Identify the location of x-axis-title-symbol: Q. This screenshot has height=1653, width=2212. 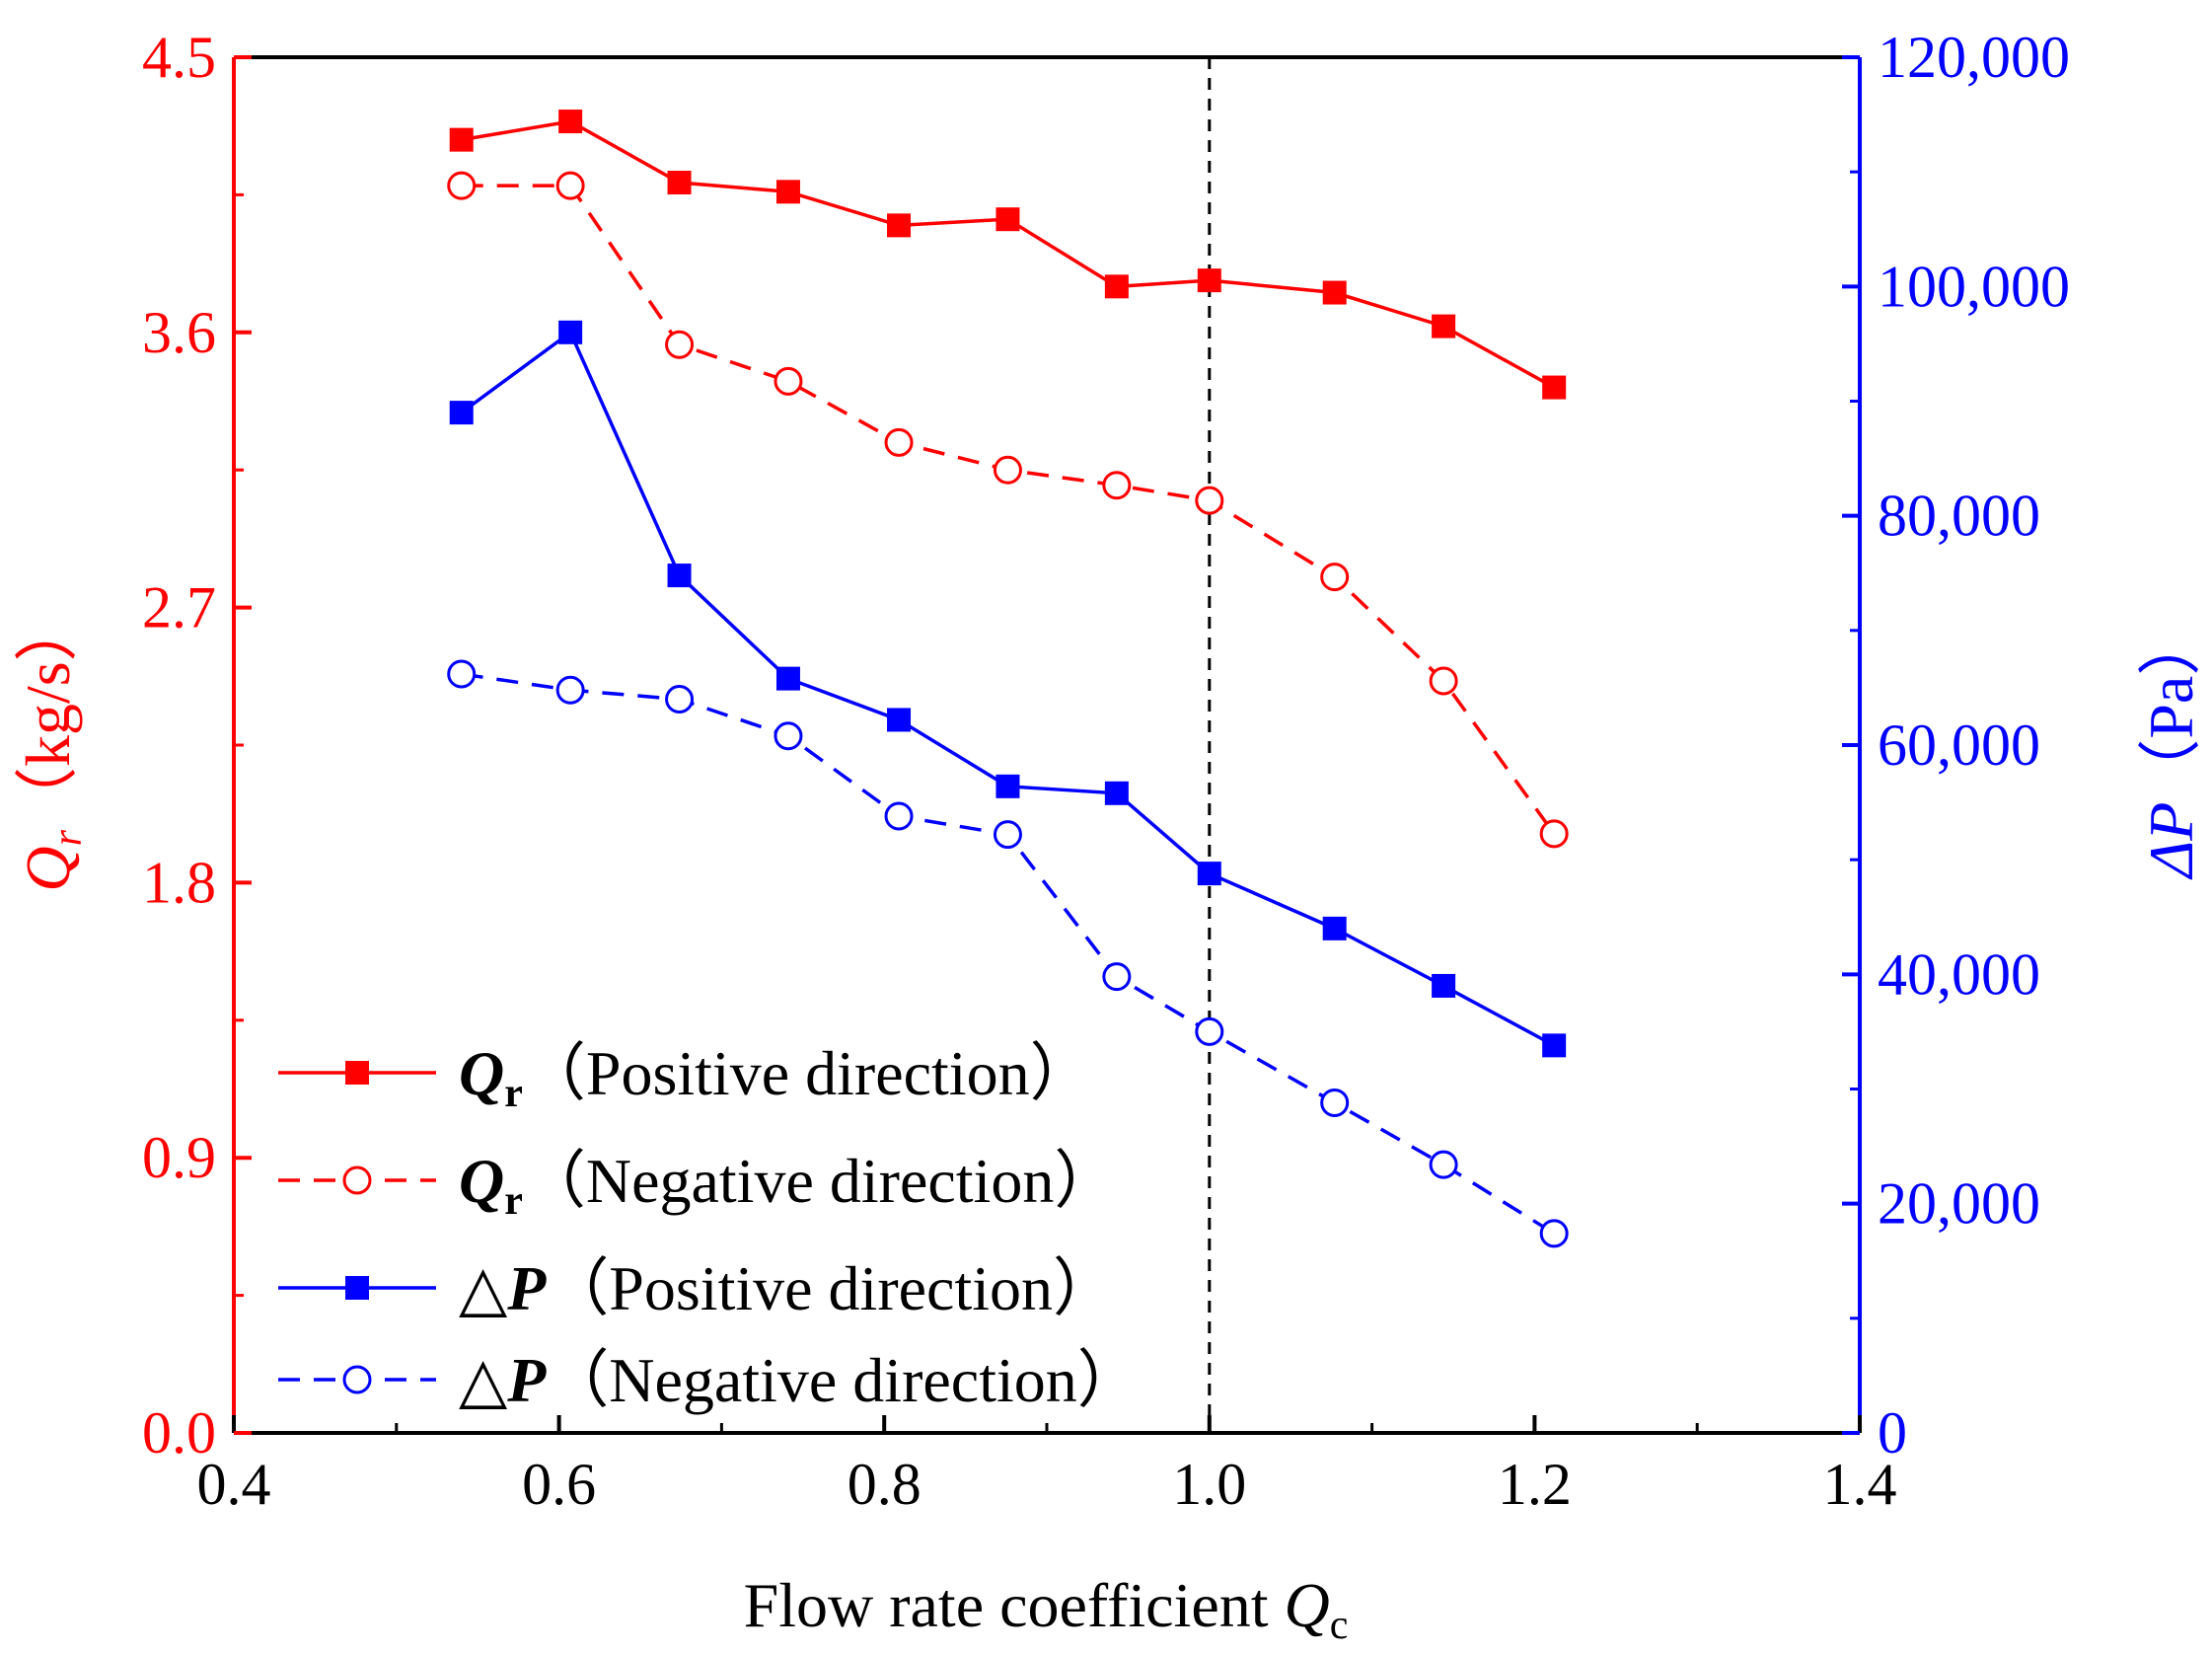
(1307, 1605).